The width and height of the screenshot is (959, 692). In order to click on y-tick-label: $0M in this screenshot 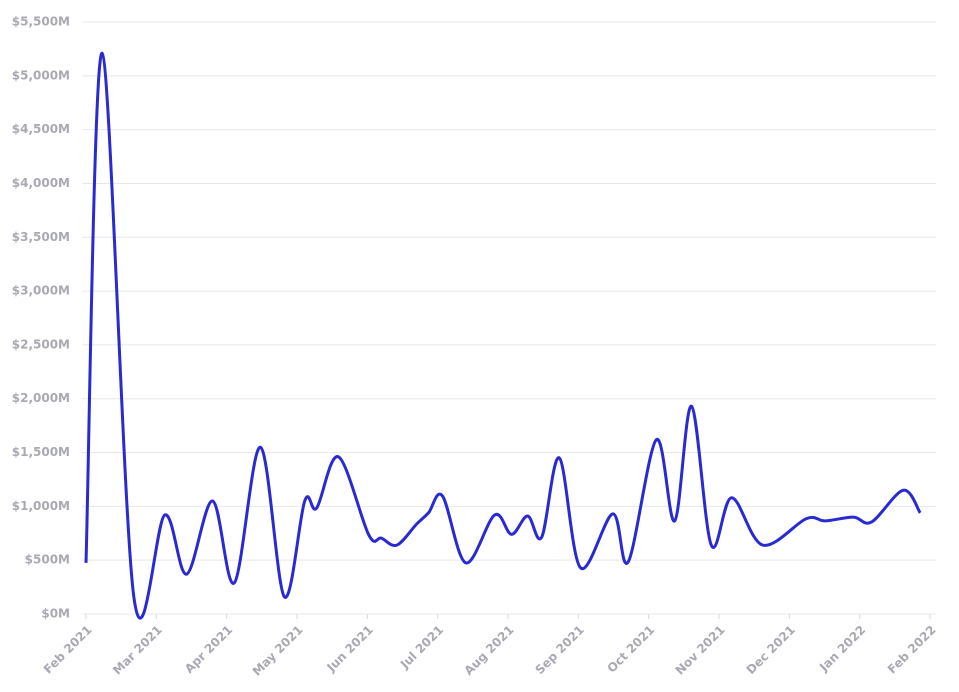, I will do `click(55, 614)`.